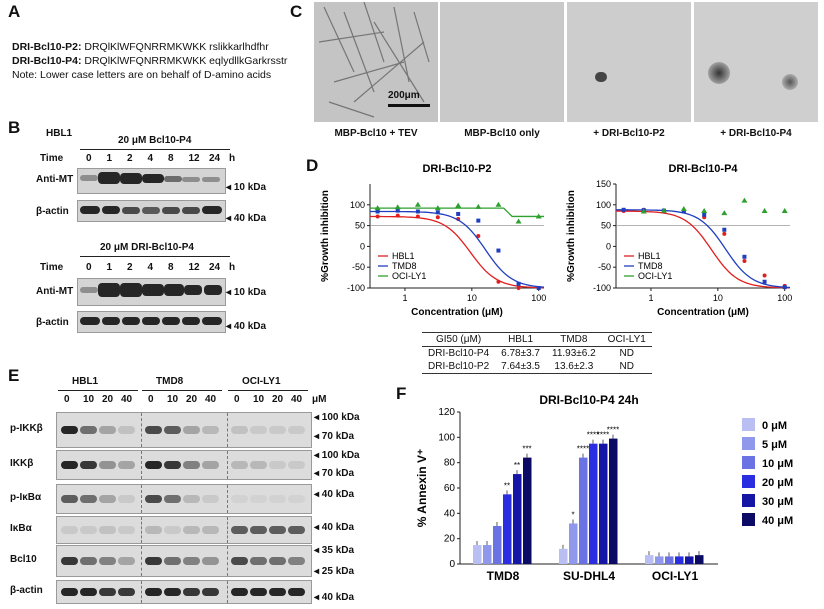  What do you see at coordinates (14, 11) in the screenshot?
I see `panel-label-a: A` at bounding box center [14, 11].